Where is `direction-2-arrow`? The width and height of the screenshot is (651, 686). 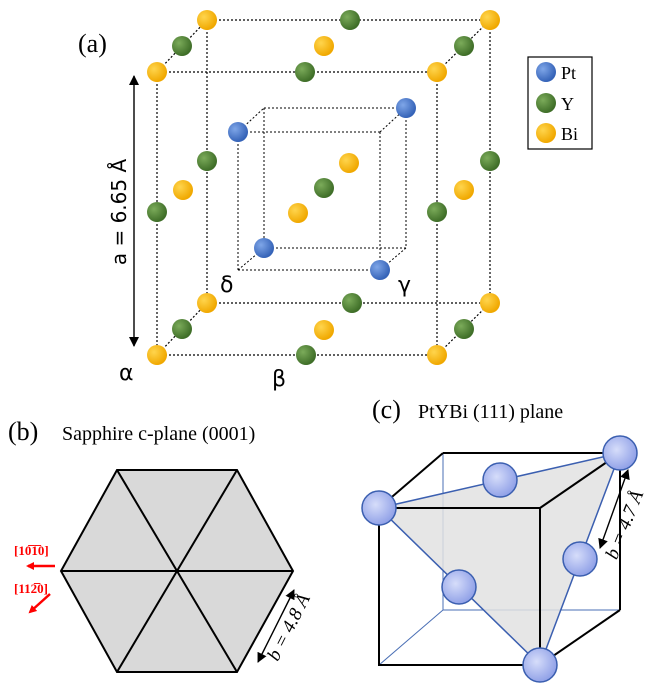
direction-2-arrow is located at coordinates (39, 603).